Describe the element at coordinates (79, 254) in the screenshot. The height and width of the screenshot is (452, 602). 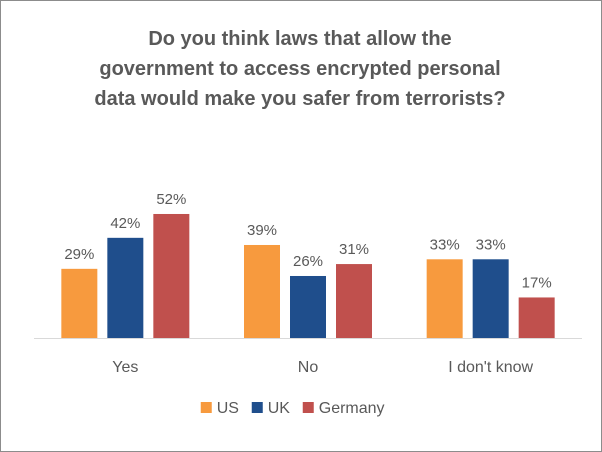
I see `data-label-us-0: 29%` at that location.